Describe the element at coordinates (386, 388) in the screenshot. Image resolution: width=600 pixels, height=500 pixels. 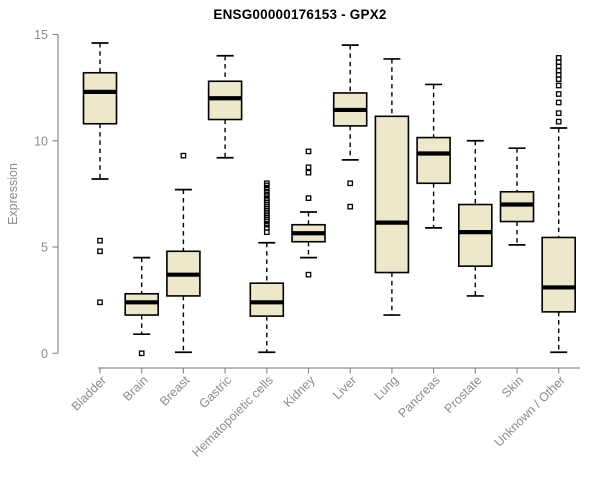
I see `x-tick-label: Lung` at that location.